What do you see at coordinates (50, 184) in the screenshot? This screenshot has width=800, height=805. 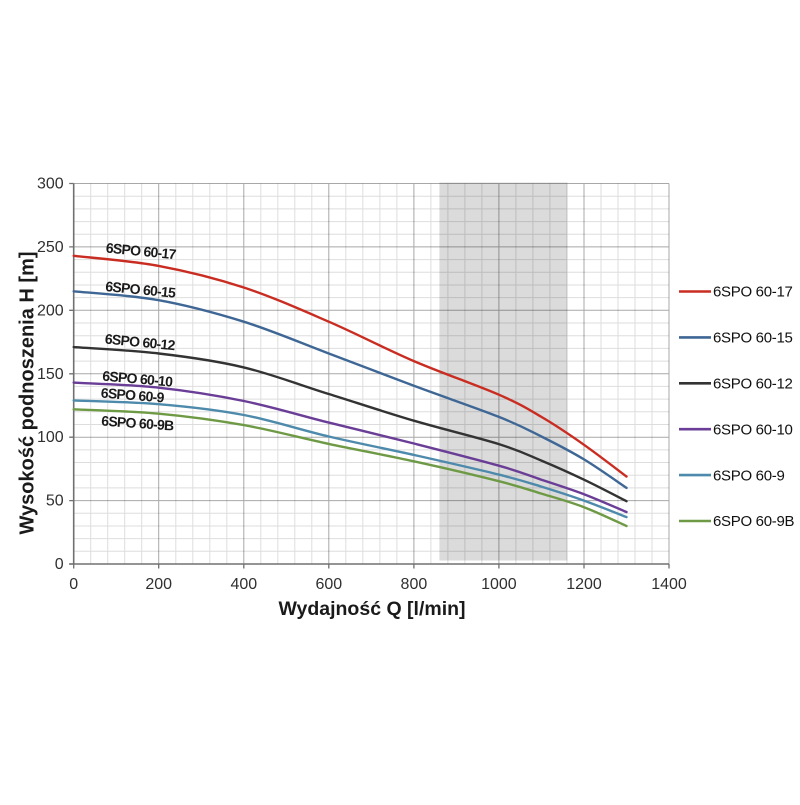 I see `svg-text: 300` at bounding box center [50, 184].